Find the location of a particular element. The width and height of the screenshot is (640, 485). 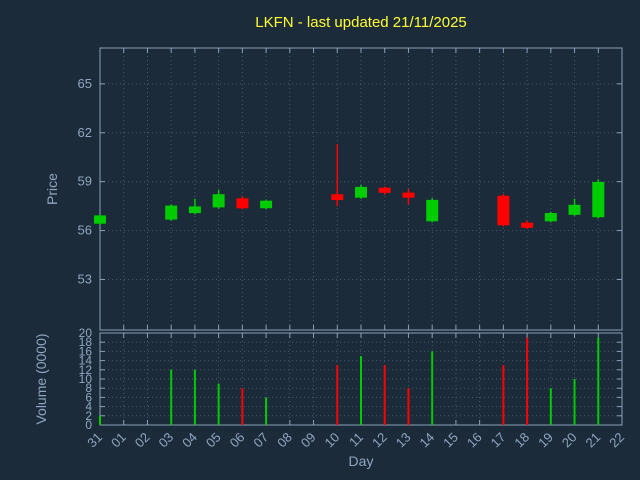

volume-tick-label: 12 is located at coordinates (86, 370).